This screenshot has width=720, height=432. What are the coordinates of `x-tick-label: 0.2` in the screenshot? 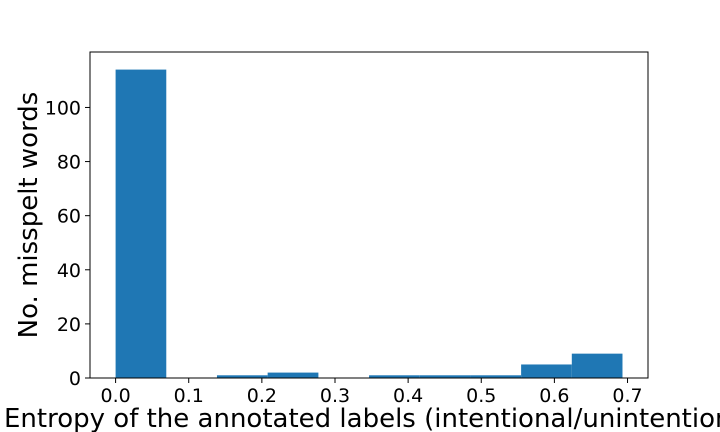 It's located at (262, 396).